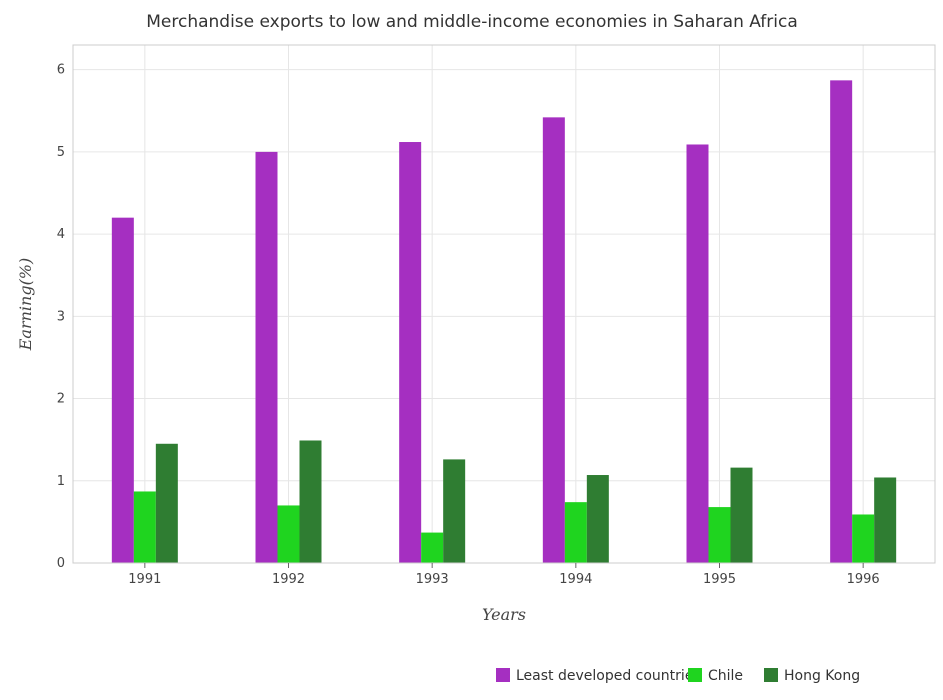  Describe the element at coordinates (61, 152) in the screenshot. I see `y-tick-label: 5` at that location.